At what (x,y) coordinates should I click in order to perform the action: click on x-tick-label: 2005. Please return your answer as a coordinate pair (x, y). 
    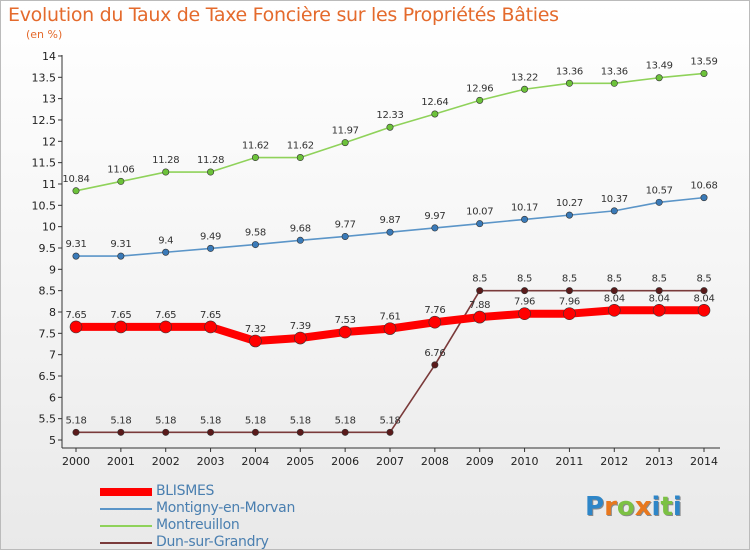
    Looking at the image, I should click on (300, 461).